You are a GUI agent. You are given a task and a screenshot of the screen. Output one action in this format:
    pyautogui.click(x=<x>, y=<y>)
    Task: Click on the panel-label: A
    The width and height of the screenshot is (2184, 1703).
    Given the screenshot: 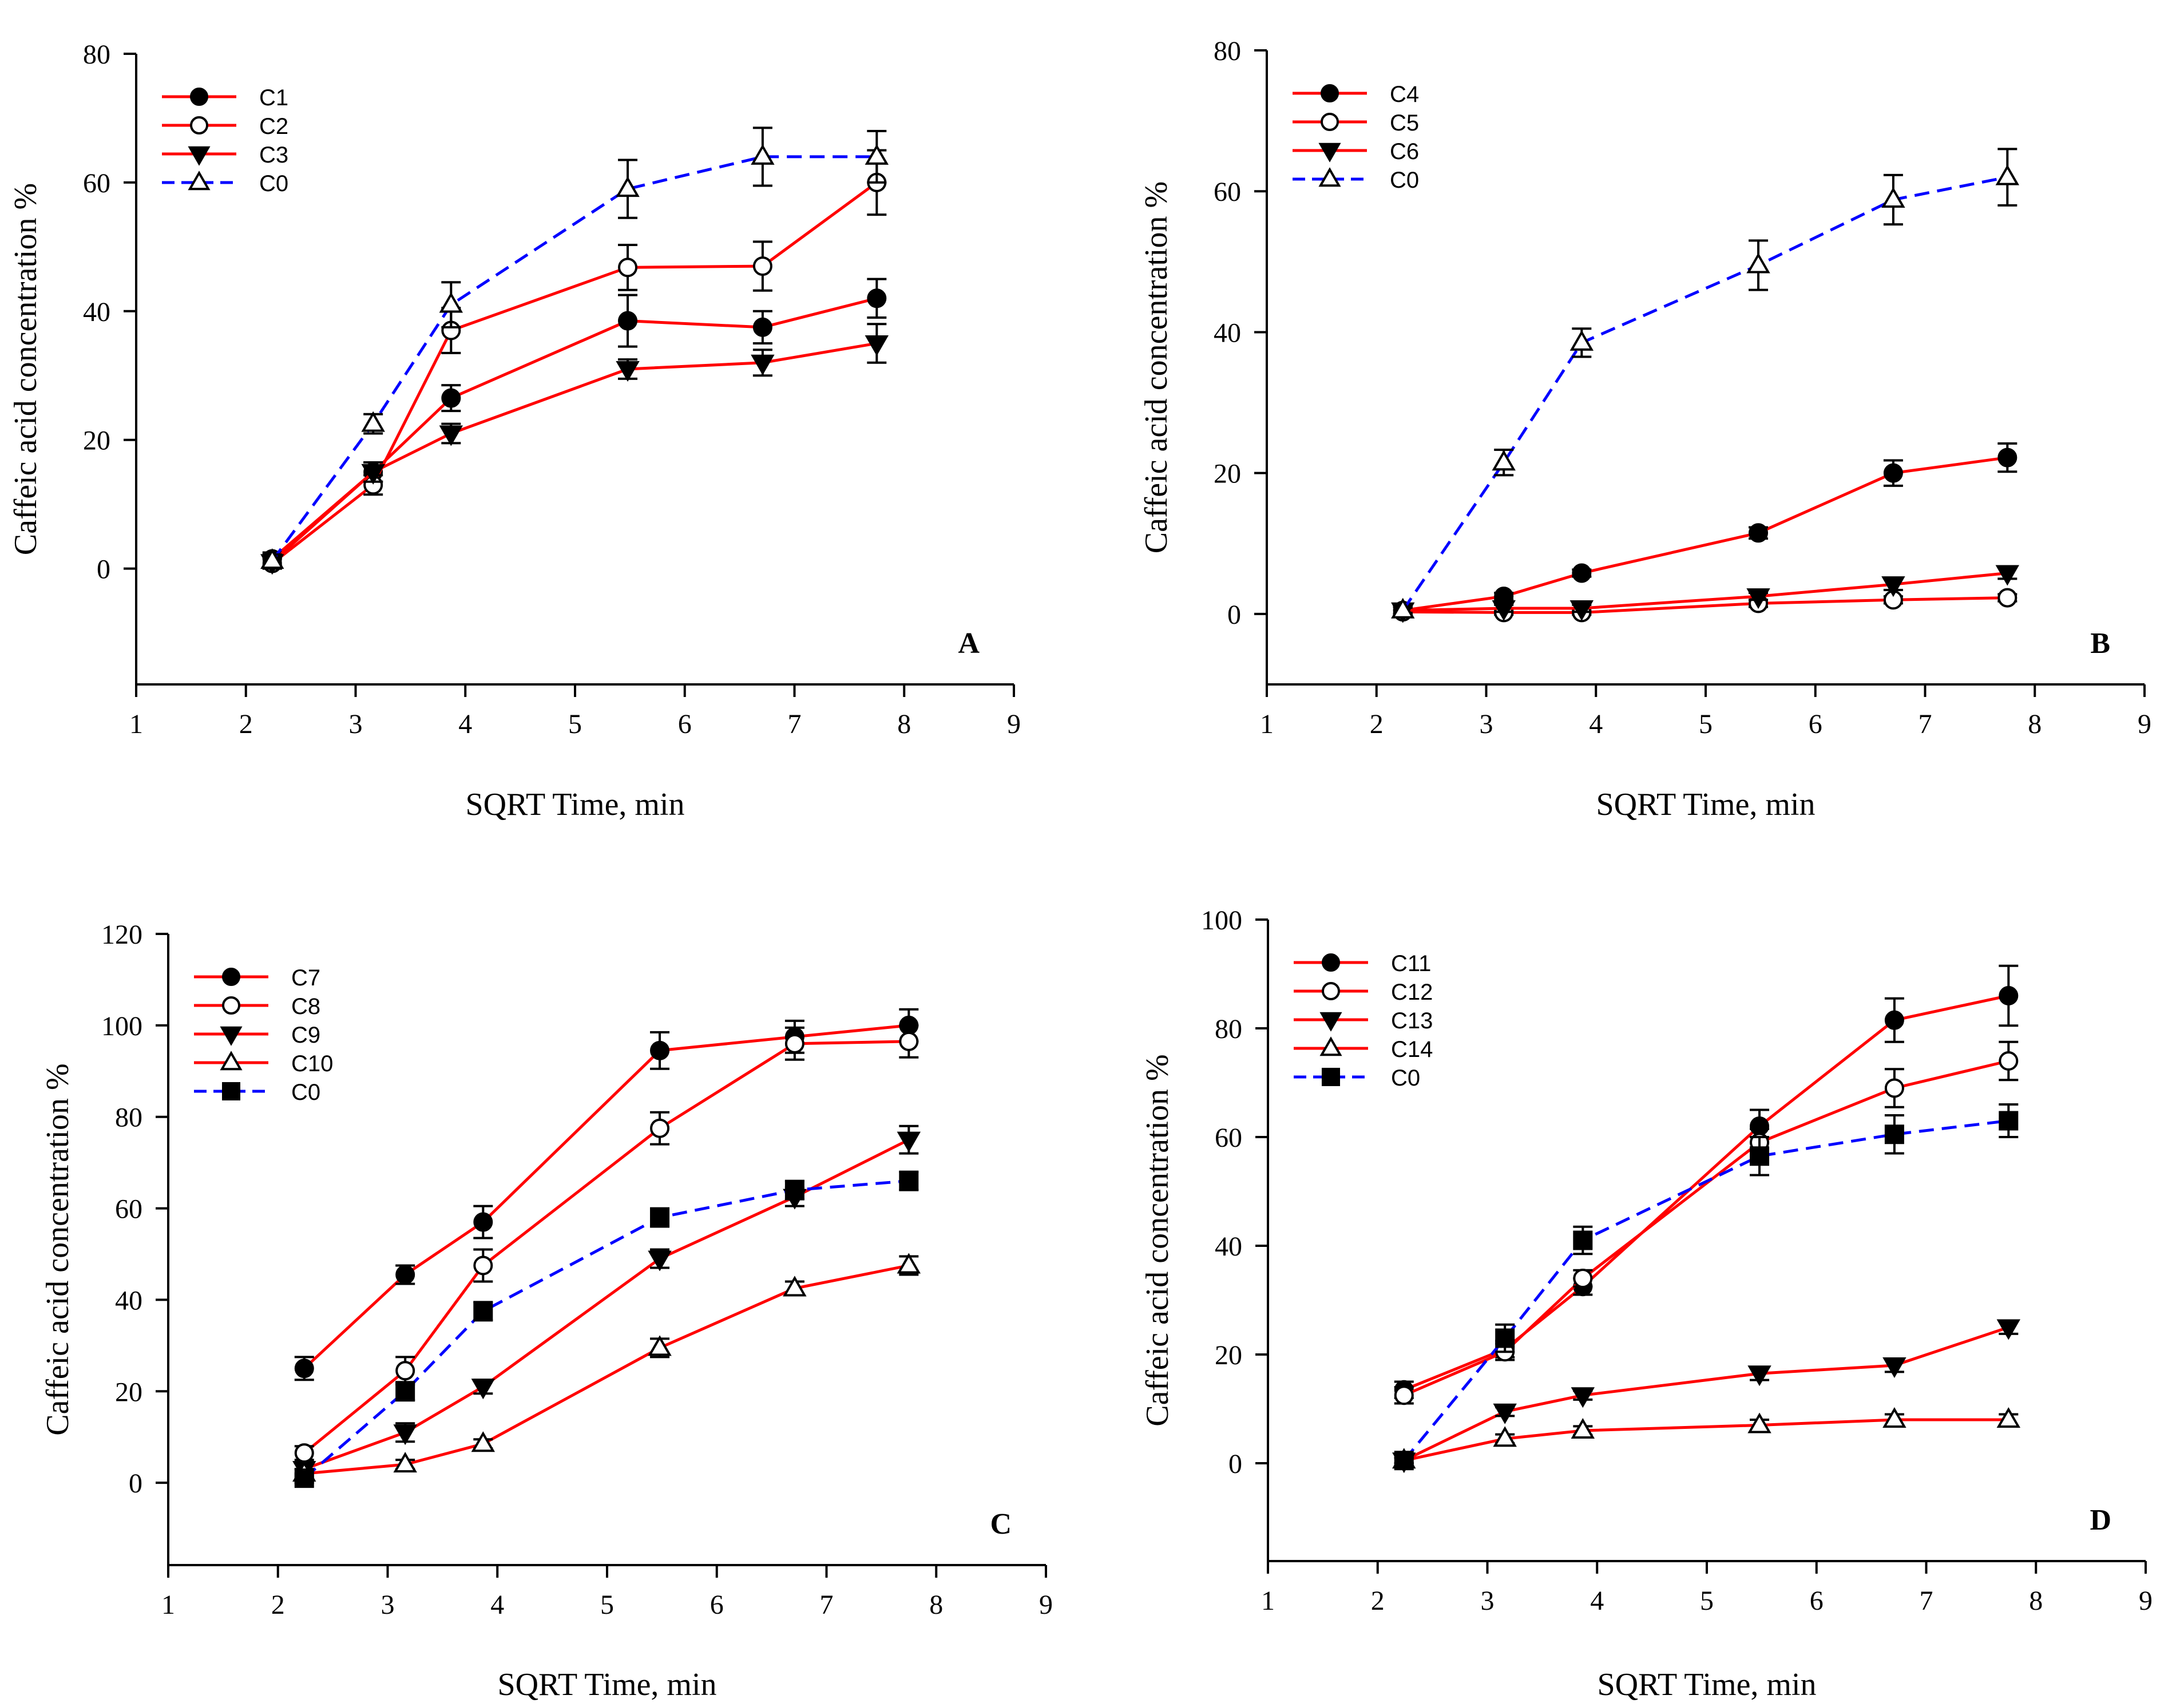 What is the action you would take?
    pyautogui.click(x=969, y=644)
    